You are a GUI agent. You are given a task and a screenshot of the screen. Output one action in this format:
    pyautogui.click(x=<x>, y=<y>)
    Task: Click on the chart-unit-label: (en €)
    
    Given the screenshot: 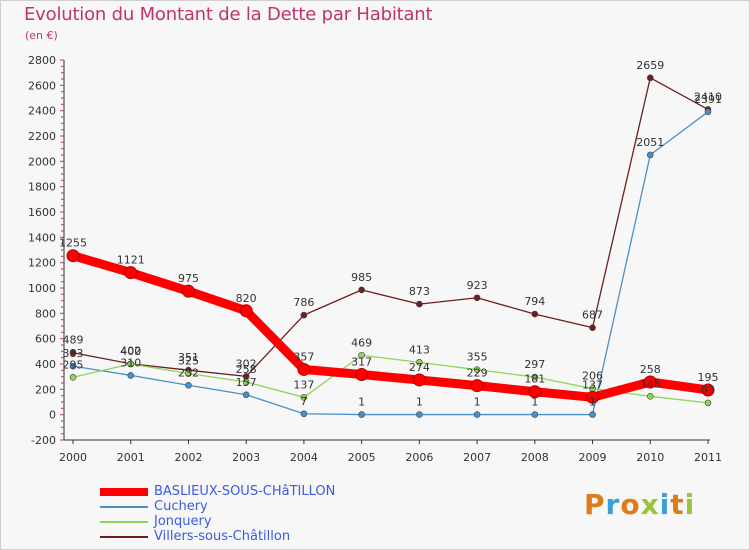 What is the action you would take?
    pyautogui.click(x=41, y=35)
    